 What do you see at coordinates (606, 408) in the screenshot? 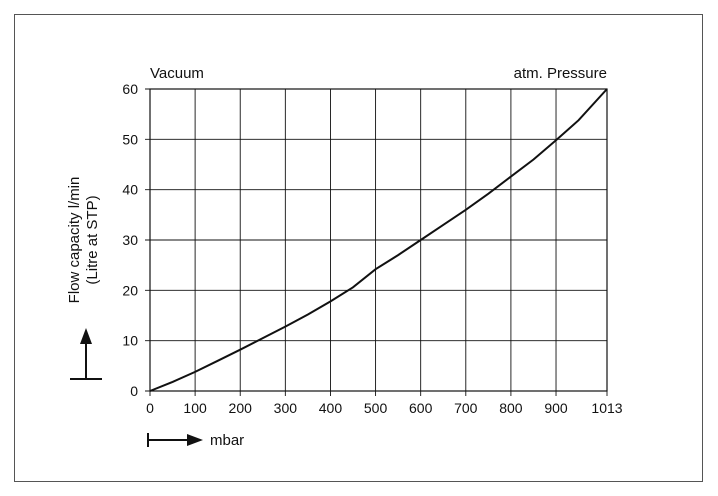
I see `x-tick-label: 1013` at bounding box center [606, 408].